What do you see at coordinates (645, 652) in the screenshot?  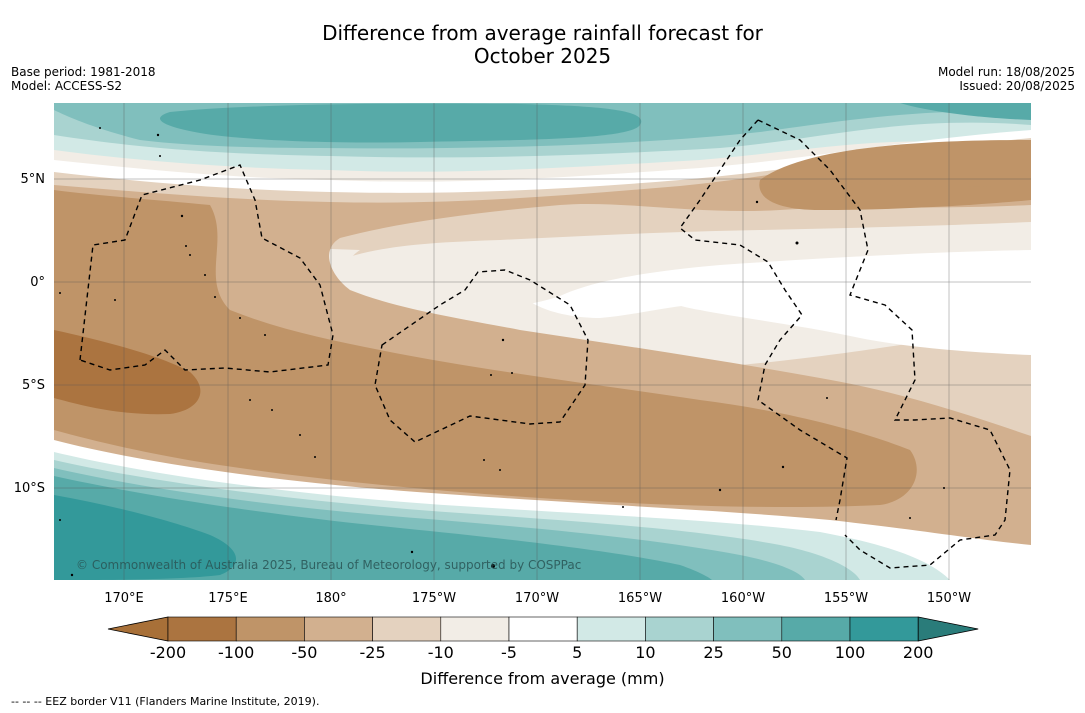 I see `colorbar-tick-label: 10` at bounding box center [645, 652].